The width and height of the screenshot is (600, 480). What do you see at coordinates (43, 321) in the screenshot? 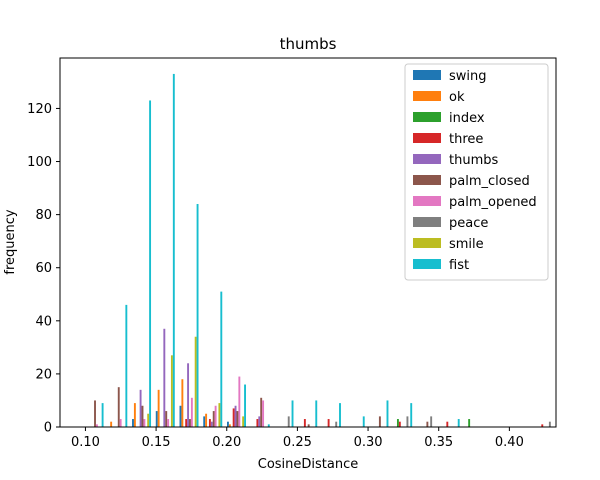
I see `y-tick-label: 40` at bounding box center [43, 321].